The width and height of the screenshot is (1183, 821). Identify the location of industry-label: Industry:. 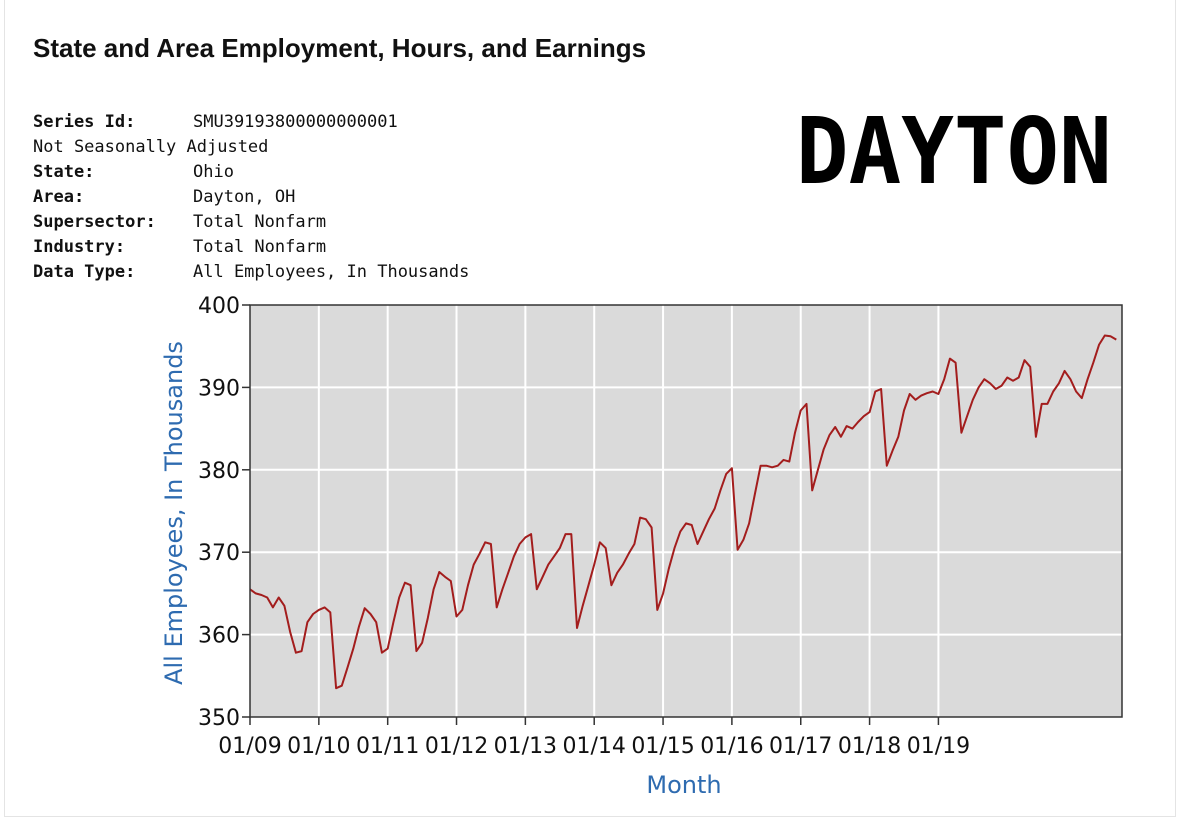
(79, 247).